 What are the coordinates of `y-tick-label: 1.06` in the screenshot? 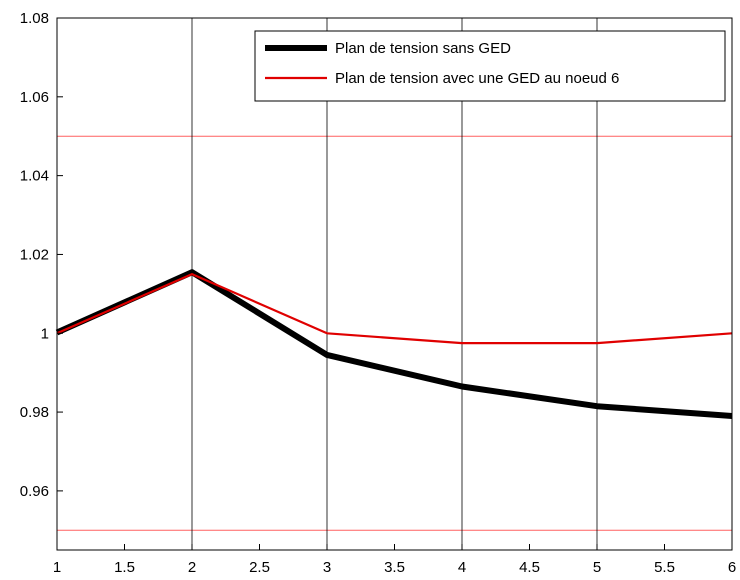 It's located at (34, 97).